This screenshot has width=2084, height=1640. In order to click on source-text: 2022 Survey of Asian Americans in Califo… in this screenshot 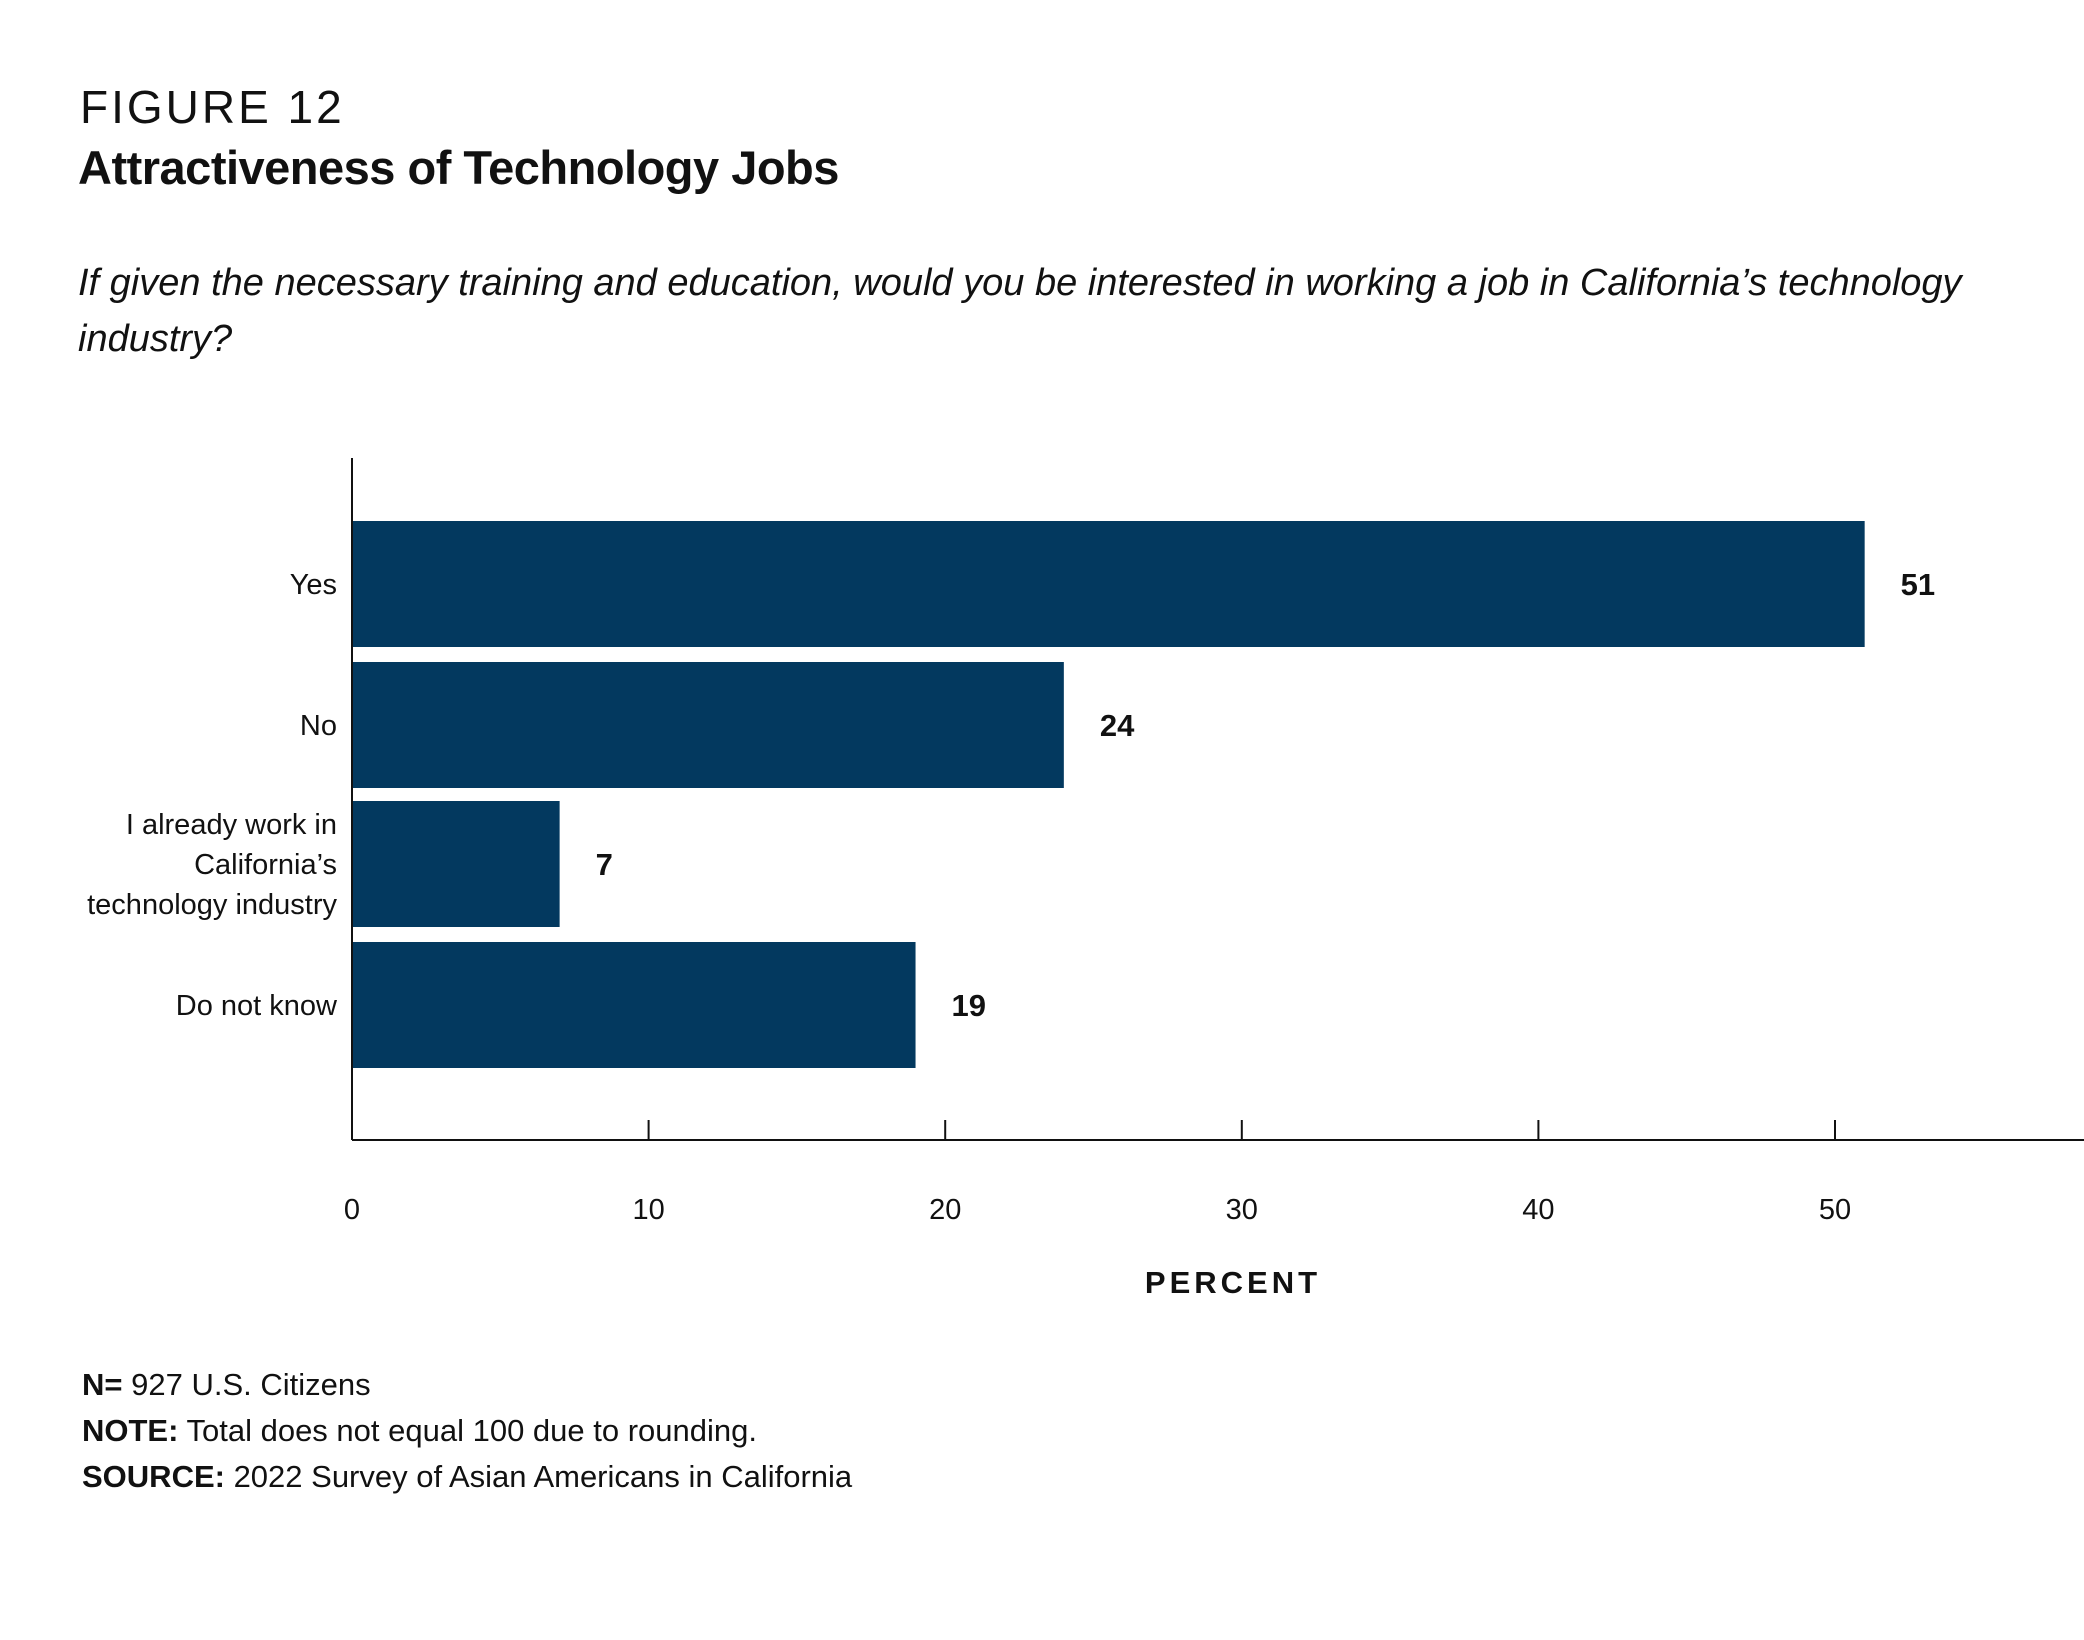, I will do `click(538, 1476)`.